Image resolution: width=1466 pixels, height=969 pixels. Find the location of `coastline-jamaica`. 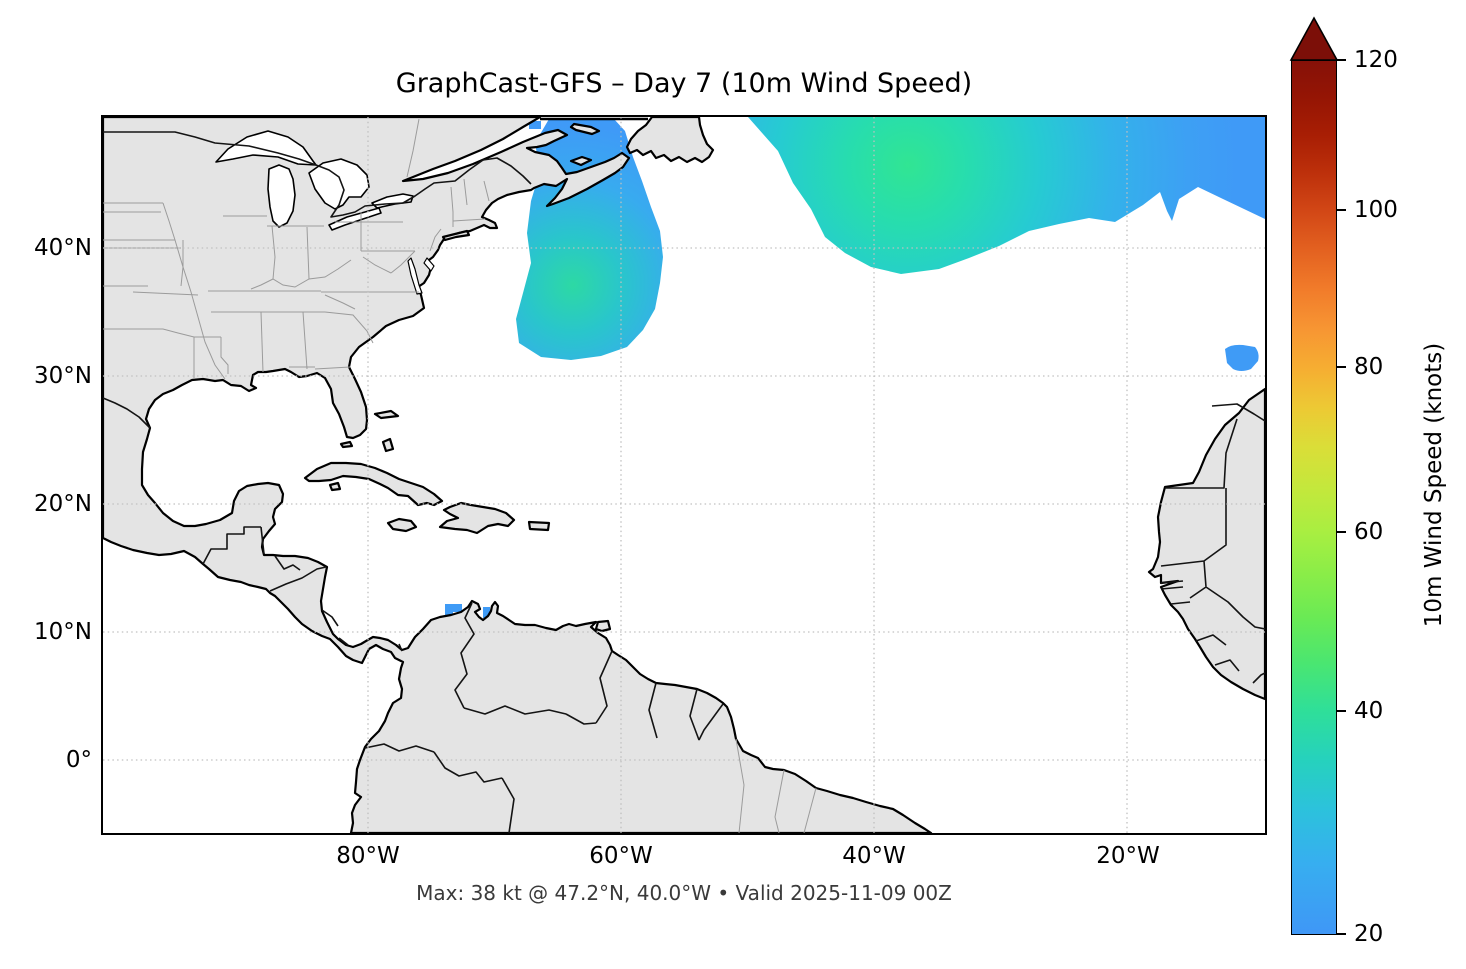

coastline-jamaica is located at coordinates (402, 525).